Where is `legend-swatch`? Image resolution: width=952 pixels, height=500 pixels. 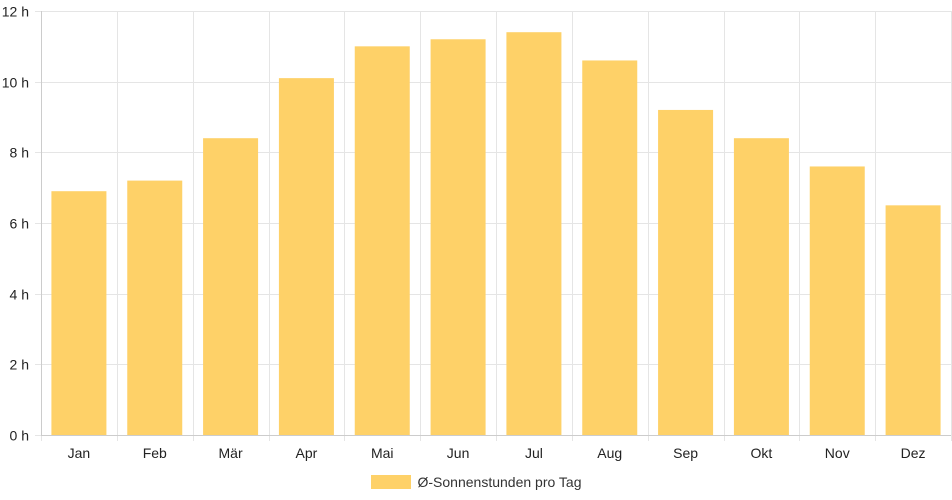 legend-swatch is located at coordinates (390, 482).